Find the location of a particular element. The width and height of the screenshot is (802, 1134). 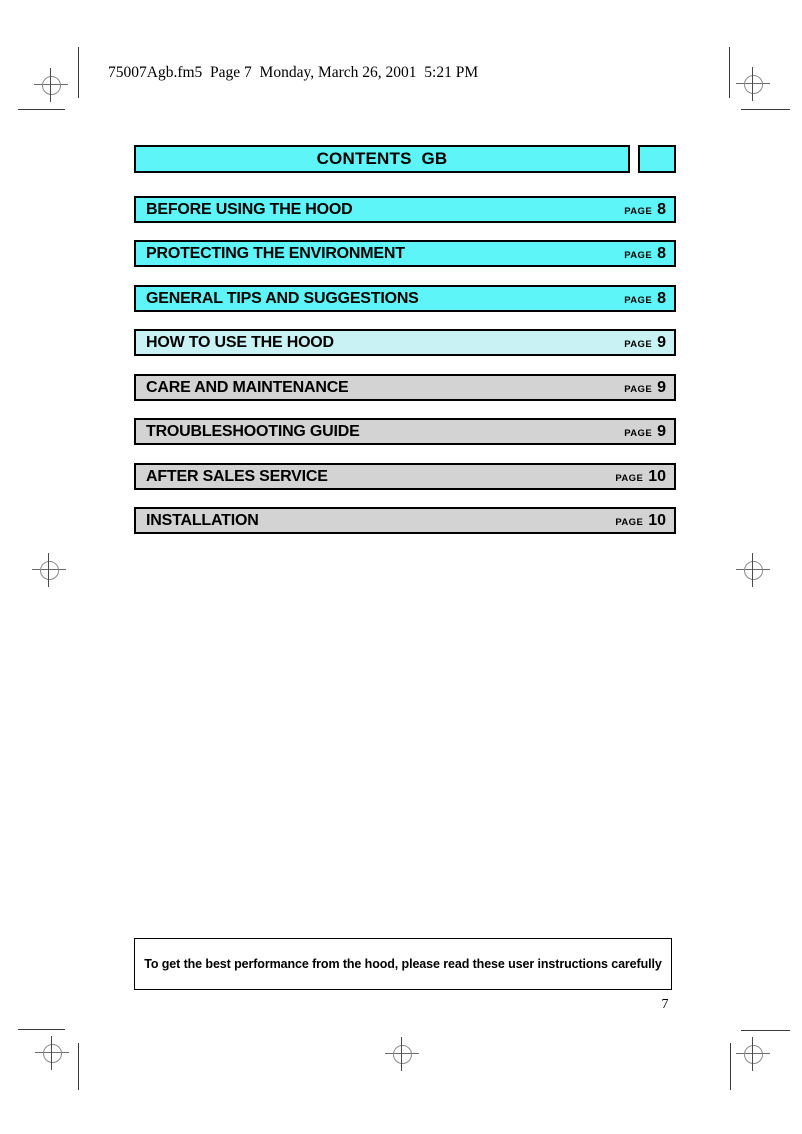

toc-entry-title: CARE AND MAINTENANCE is located at coordinates (247, 387).